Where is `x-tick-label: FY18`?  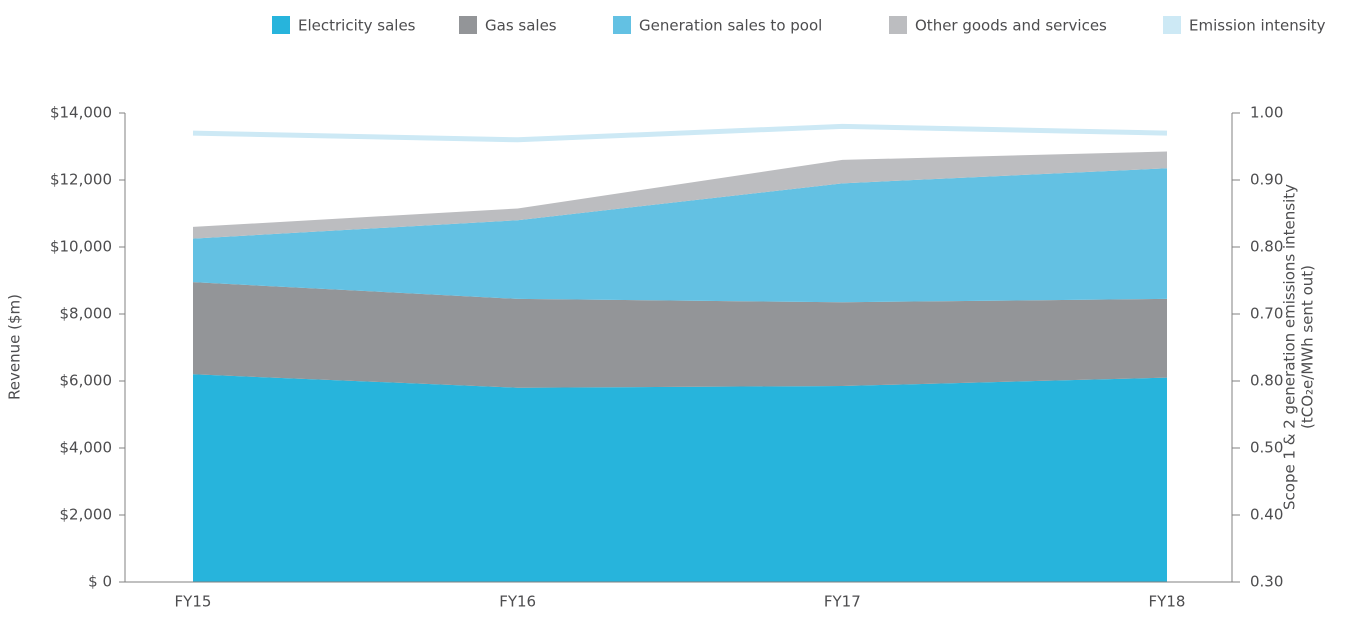 x-tick-label: FY18 is located at coordinates (1167, 602).